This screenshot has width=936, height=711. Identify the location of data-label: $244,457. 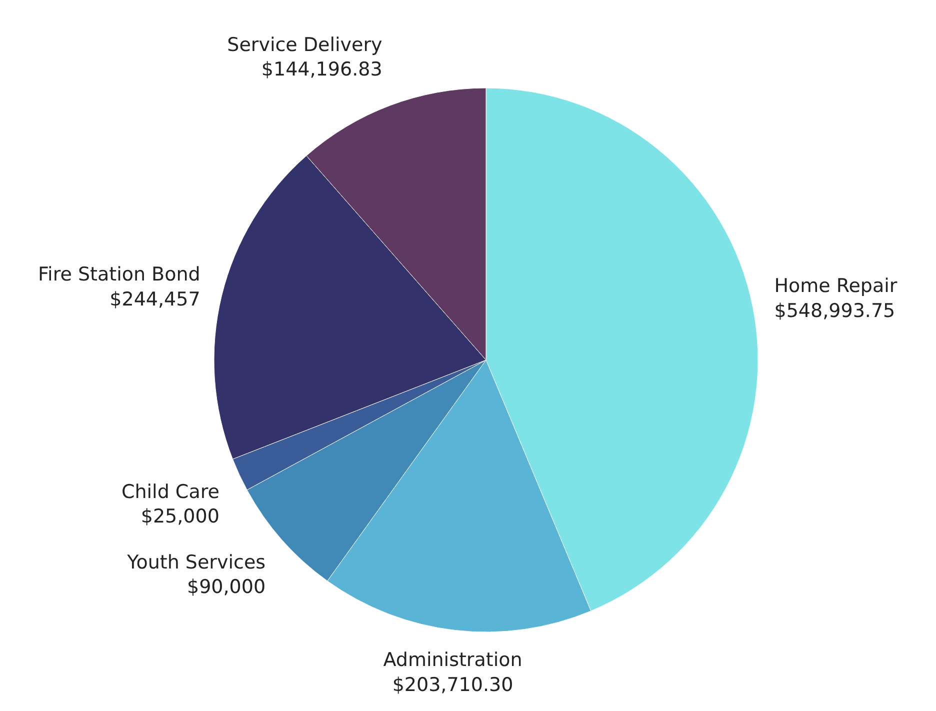
(155, 299).